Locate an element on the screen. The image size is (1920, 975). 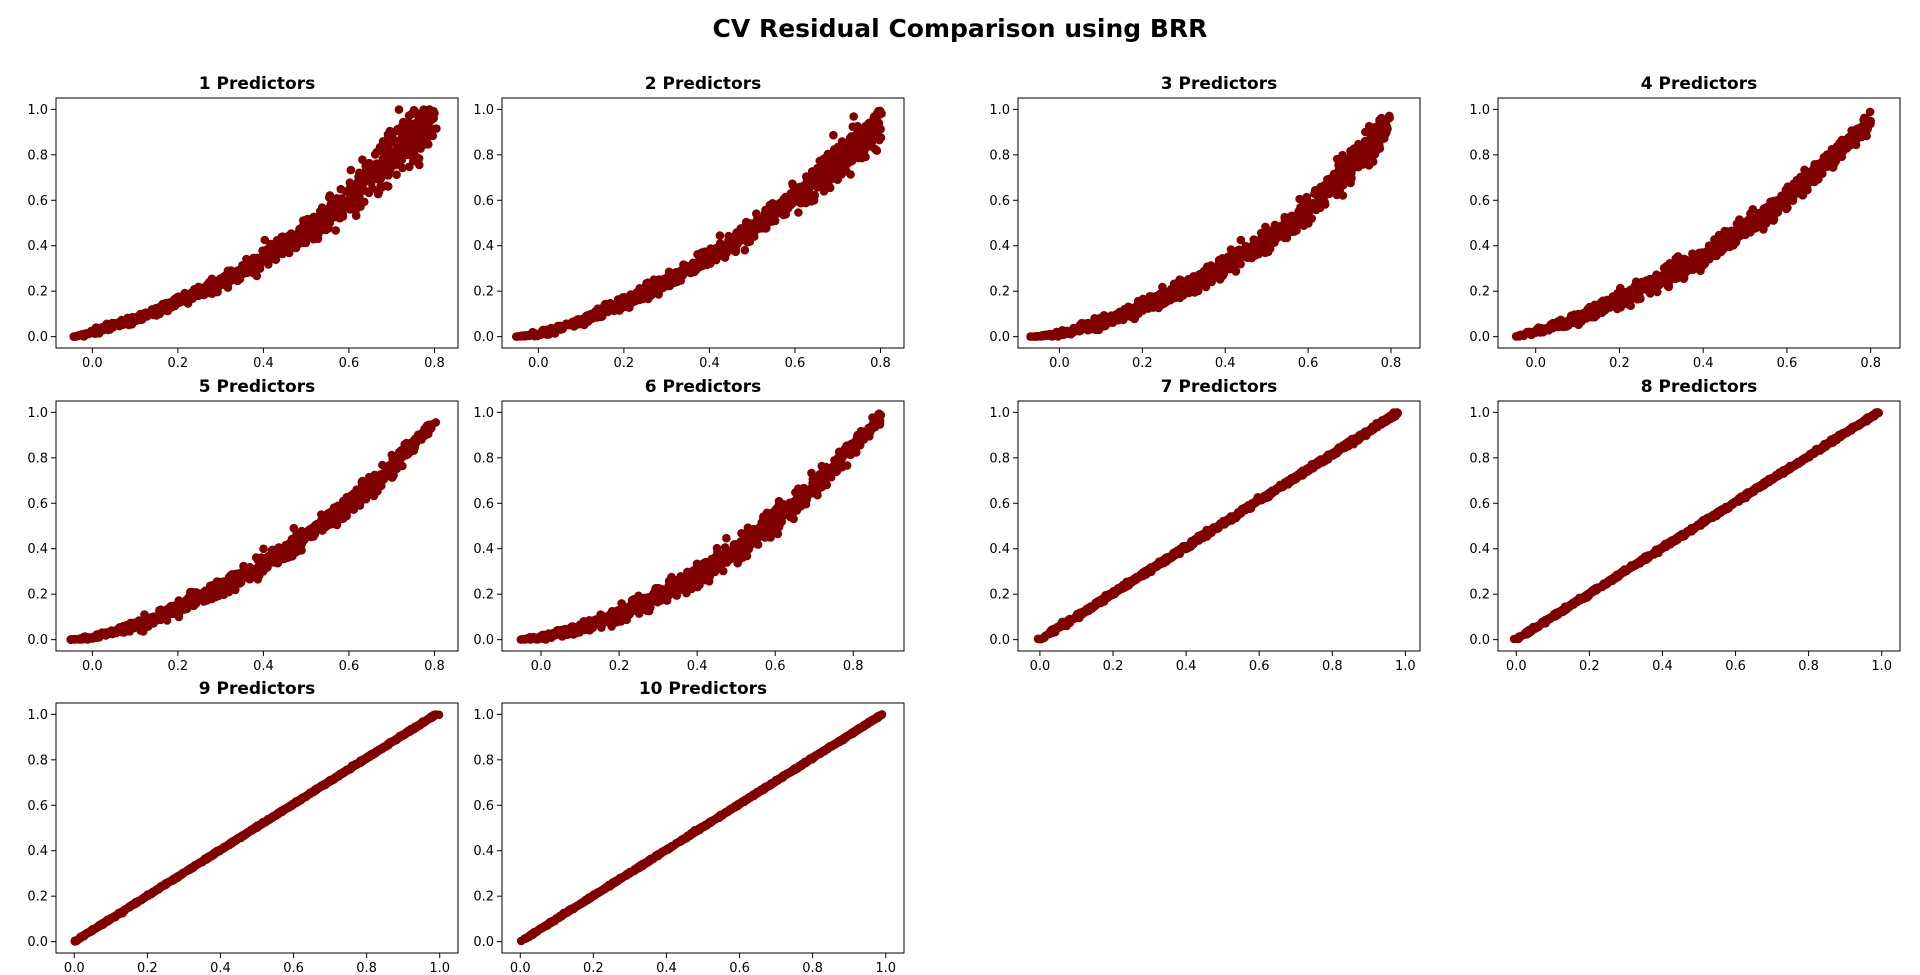
x-tick-label: 0.2 is located at coordinates (1619, 363).